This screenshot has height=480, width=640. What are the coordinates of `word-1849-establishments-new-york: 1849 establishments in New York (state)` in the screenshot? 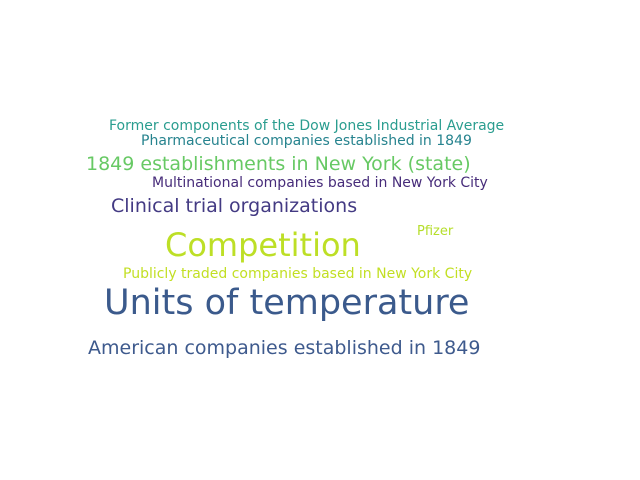 It's located at (278, 164).